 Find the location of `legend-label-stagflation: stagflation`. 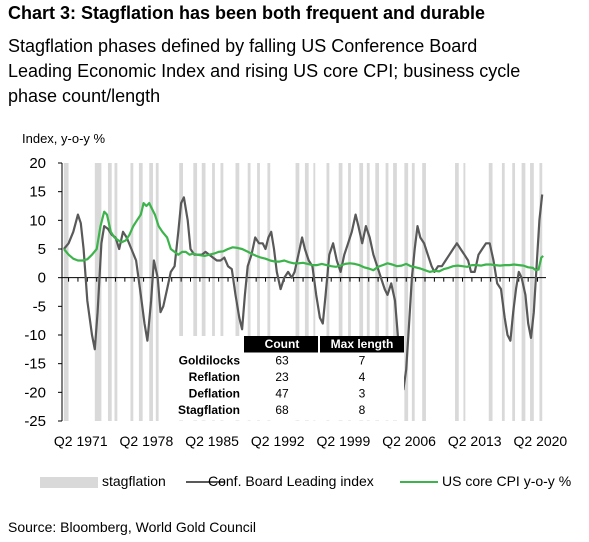

legend-label-stagflation: stagflation is located at coordinates (134, 481).